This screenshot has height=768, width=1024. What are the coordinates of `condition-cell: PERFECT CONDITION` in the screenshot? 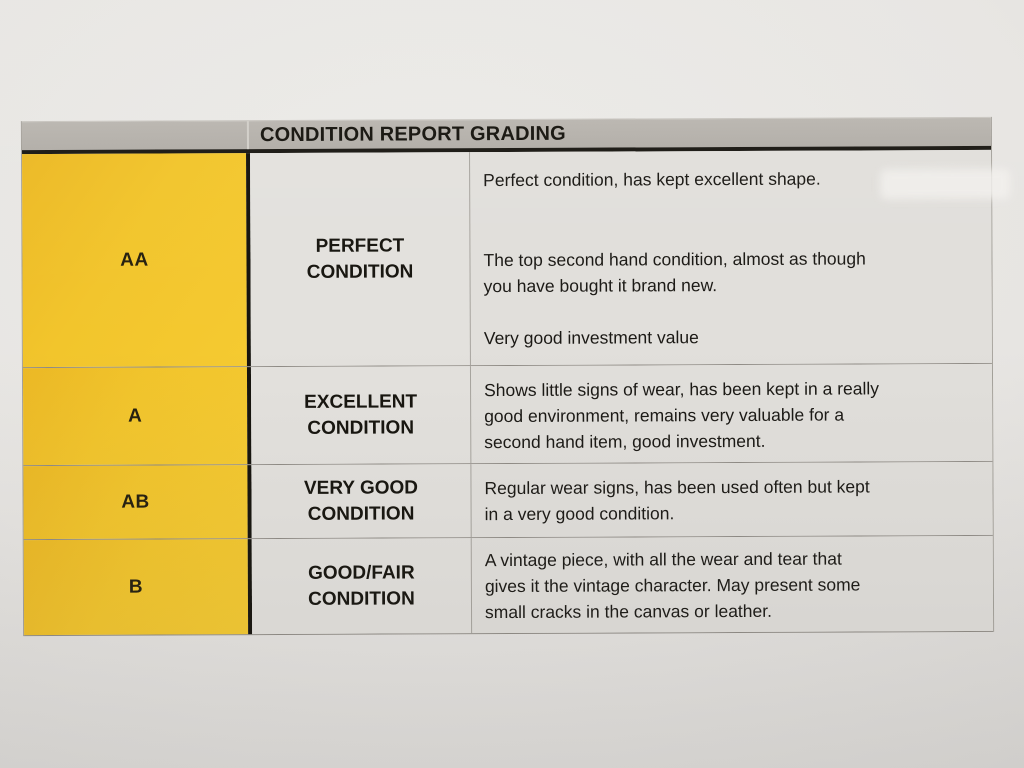 It's located at (360, 259).